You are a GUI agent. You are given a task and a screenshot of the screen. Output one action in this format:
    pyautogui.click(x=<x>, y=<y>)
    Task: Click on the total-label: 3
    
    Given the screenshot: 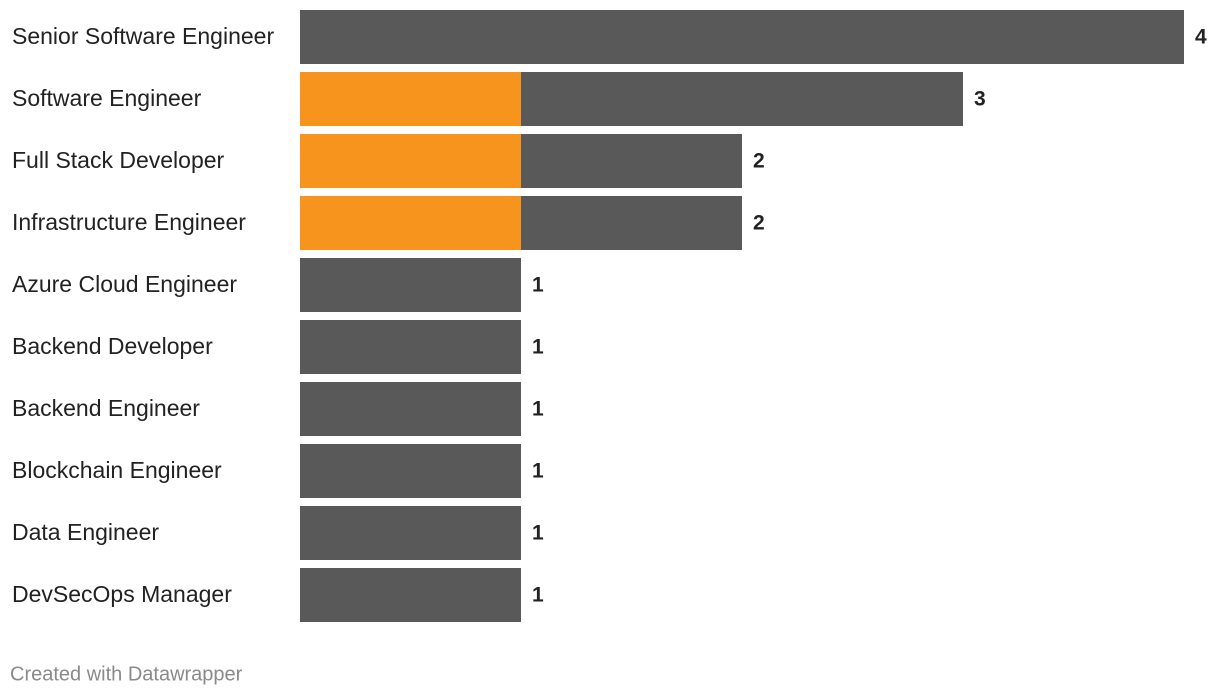 What is the action you would take?
    pyautogui.click(x=980, y=99)
    